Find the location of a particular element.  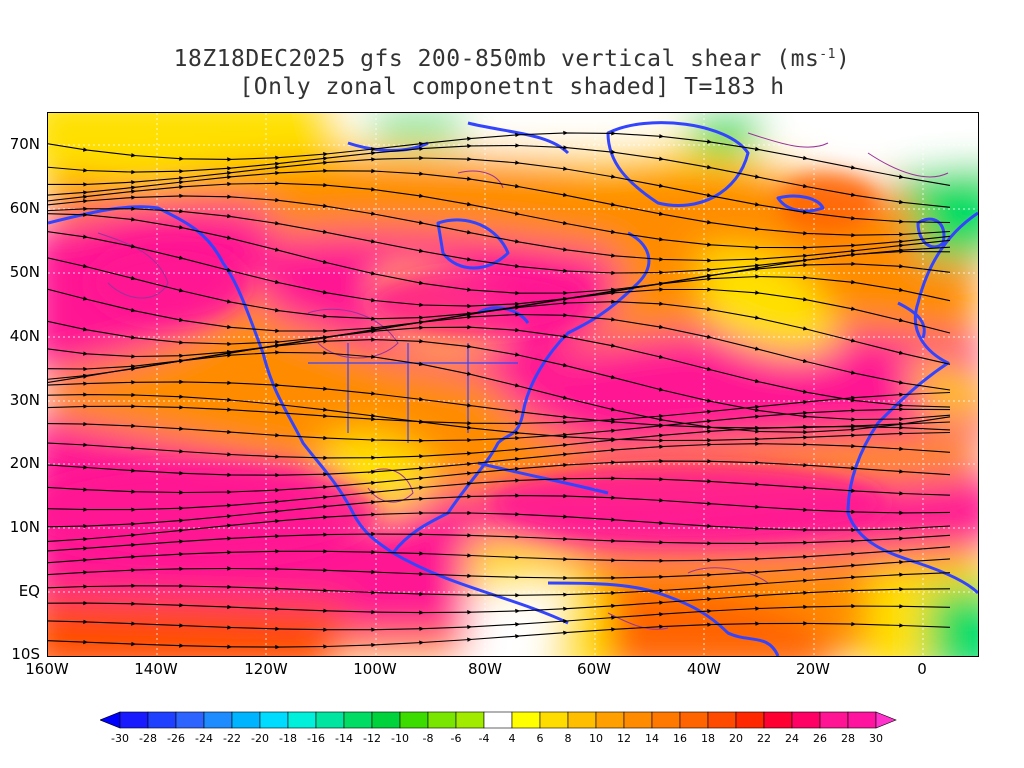

colorbar-label: 16 is located at coordinates (680, 738).